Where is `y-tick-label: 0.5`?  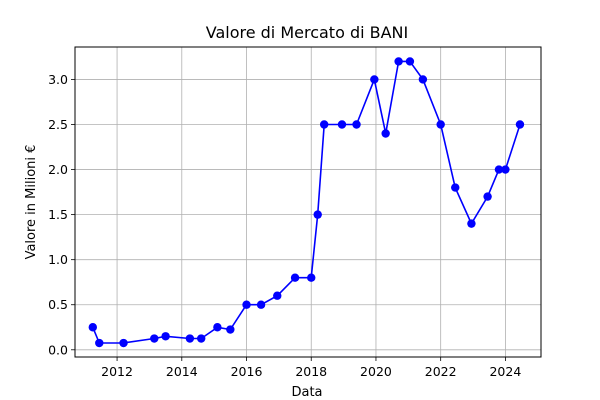
y-tick-label: 0.5 is located at coordinates (58, 304).